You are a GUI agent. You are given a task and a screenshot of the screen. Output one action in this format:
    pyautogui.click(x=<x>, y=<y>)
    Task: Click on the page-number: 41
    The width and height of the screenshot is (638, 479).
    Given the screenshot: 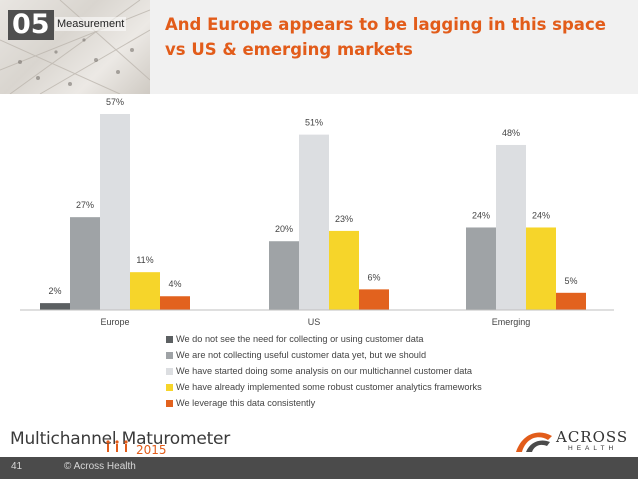 What is the action you would take?
    pyautogui.click(x=17, y=466)
    